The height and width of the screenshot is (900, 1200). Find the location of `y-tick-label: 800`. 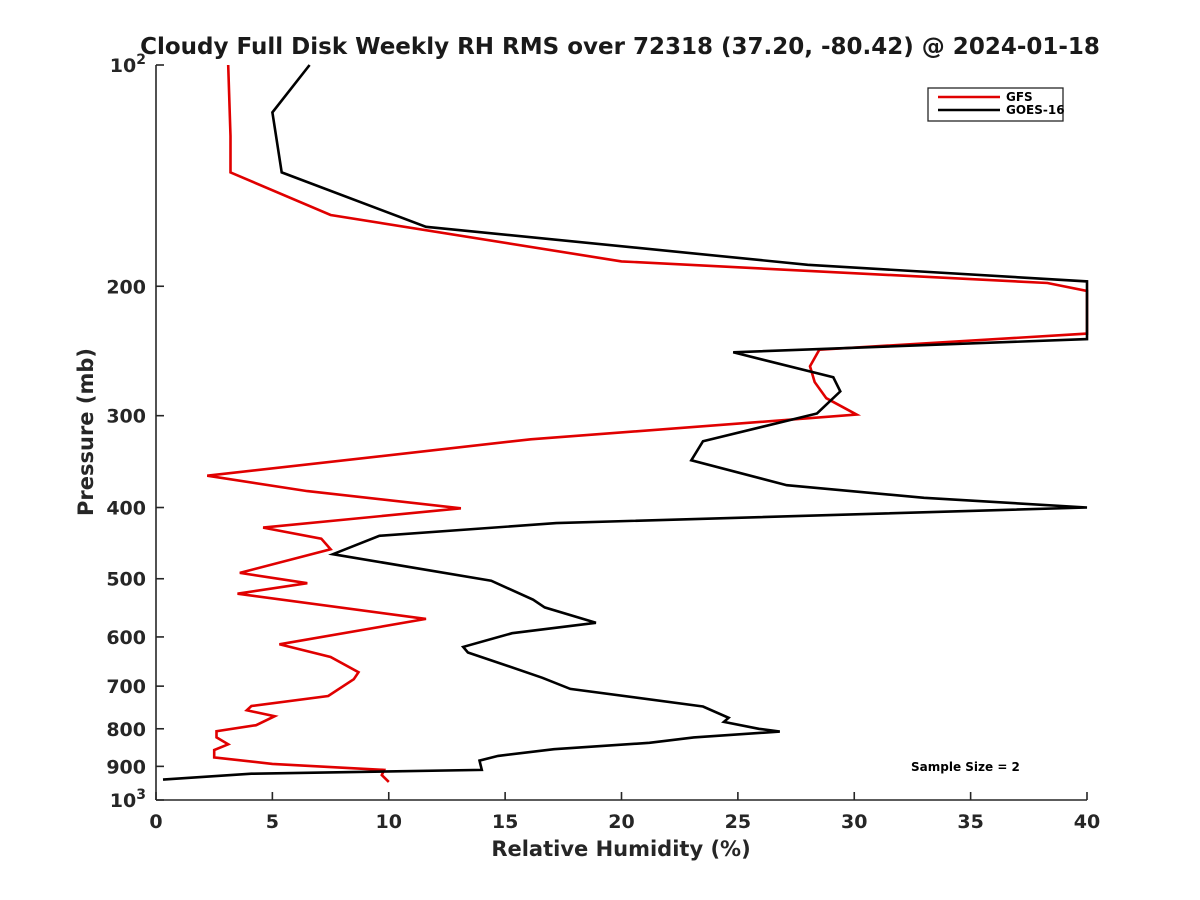

y-tick-label: 800 is located at coordinates (126, 730).